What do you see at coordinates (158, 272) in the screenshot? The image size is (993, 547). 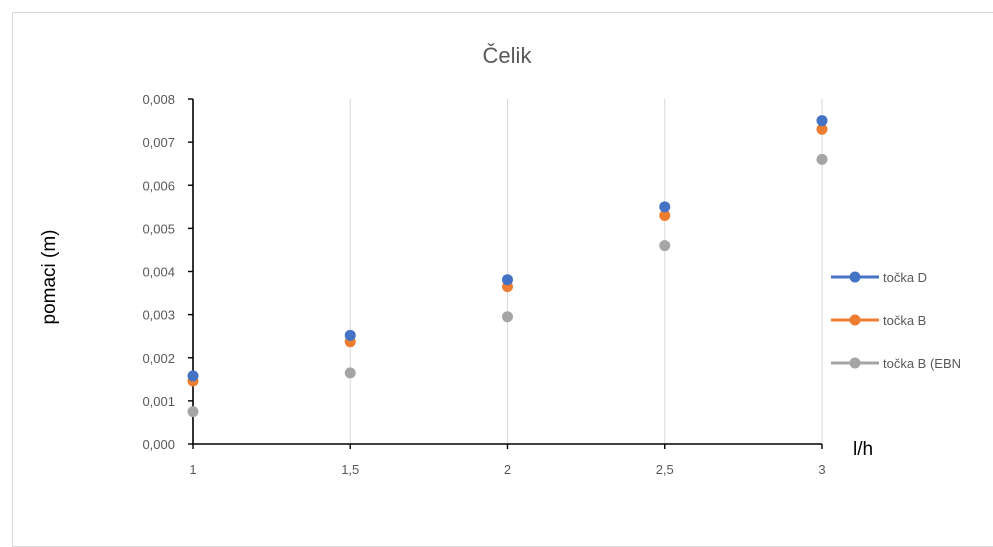 I see `y-tick-label: 0,004` at bounding box center [158, 272].